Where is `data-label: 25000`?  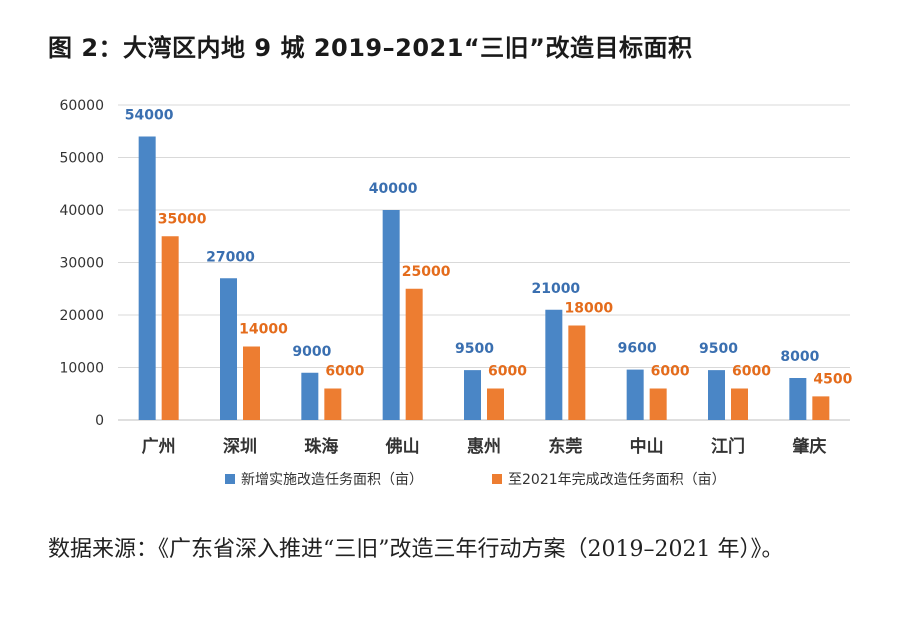
data-label: 25000 is located at coordinates (426, 272).